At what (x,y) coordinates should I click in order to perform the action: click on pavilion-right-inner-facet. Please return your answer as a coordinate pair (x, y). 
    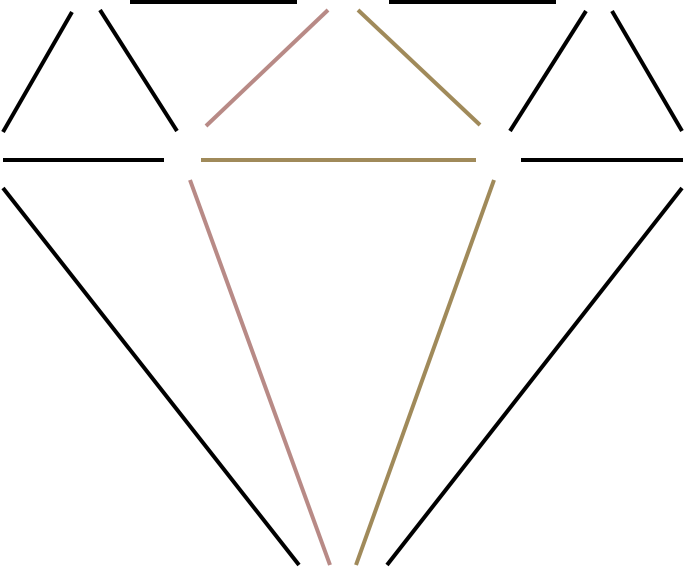
    Looking at the image, I should click on (425, 372).